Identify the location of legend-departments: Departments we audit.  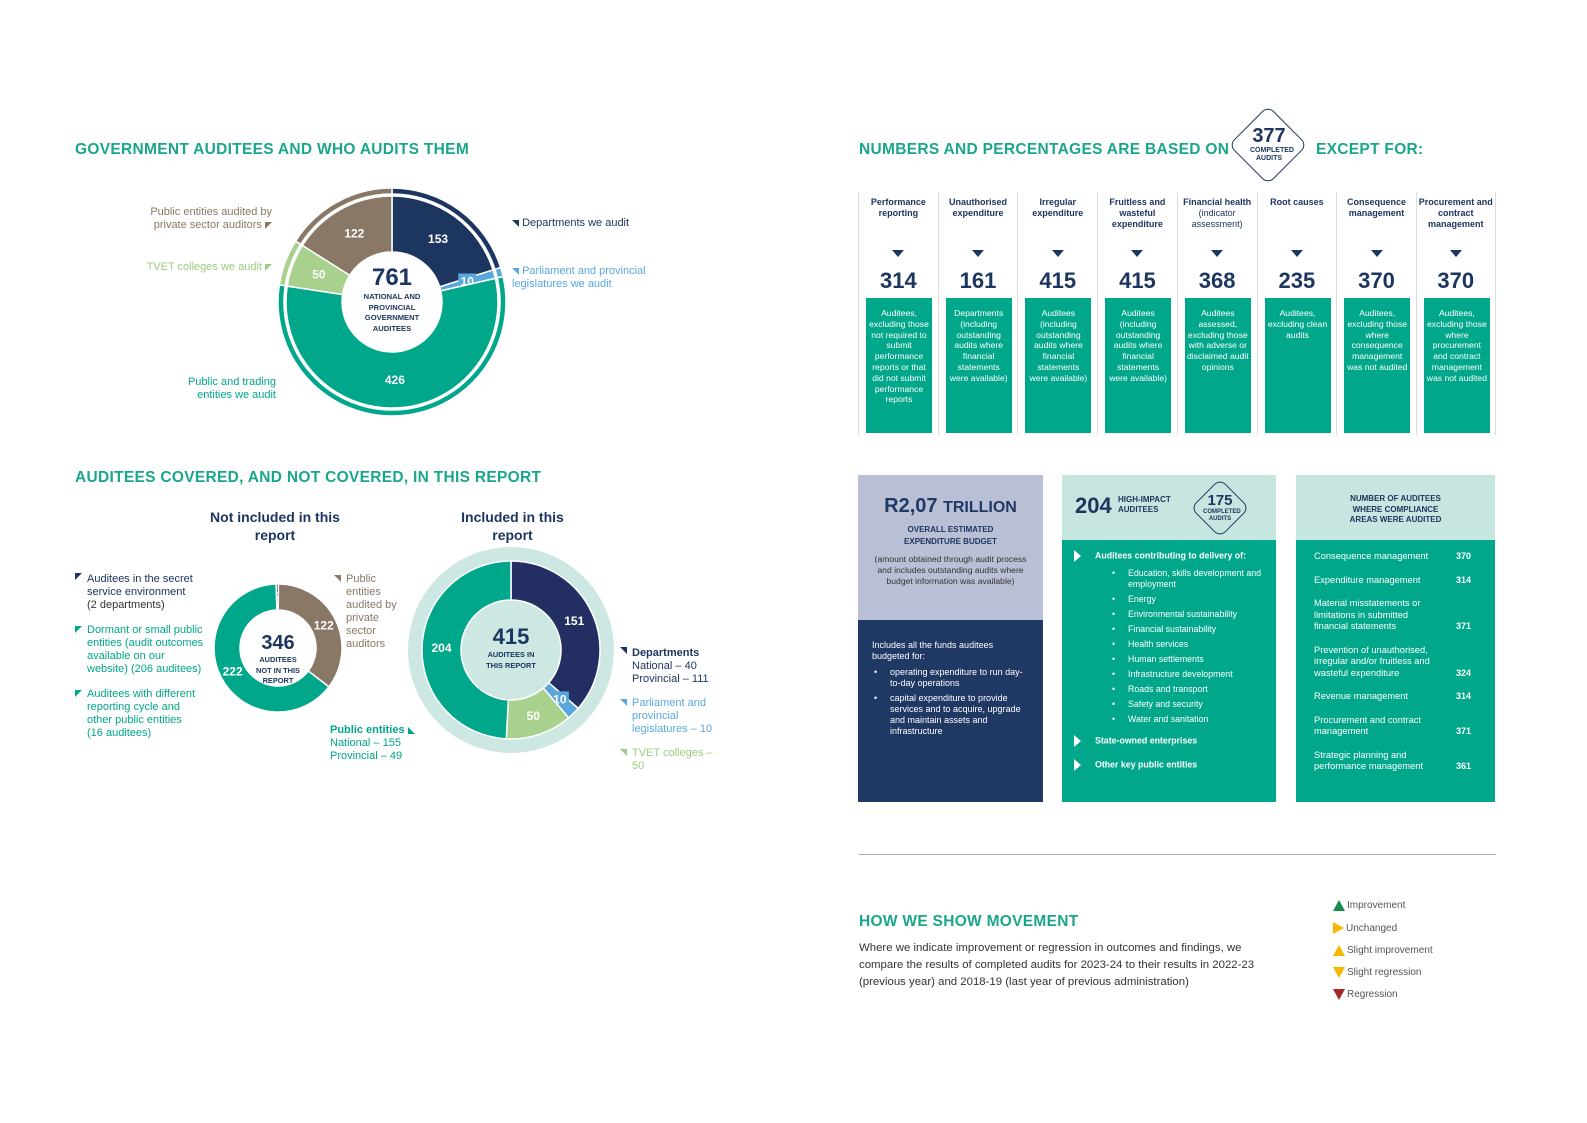
(592, 223).